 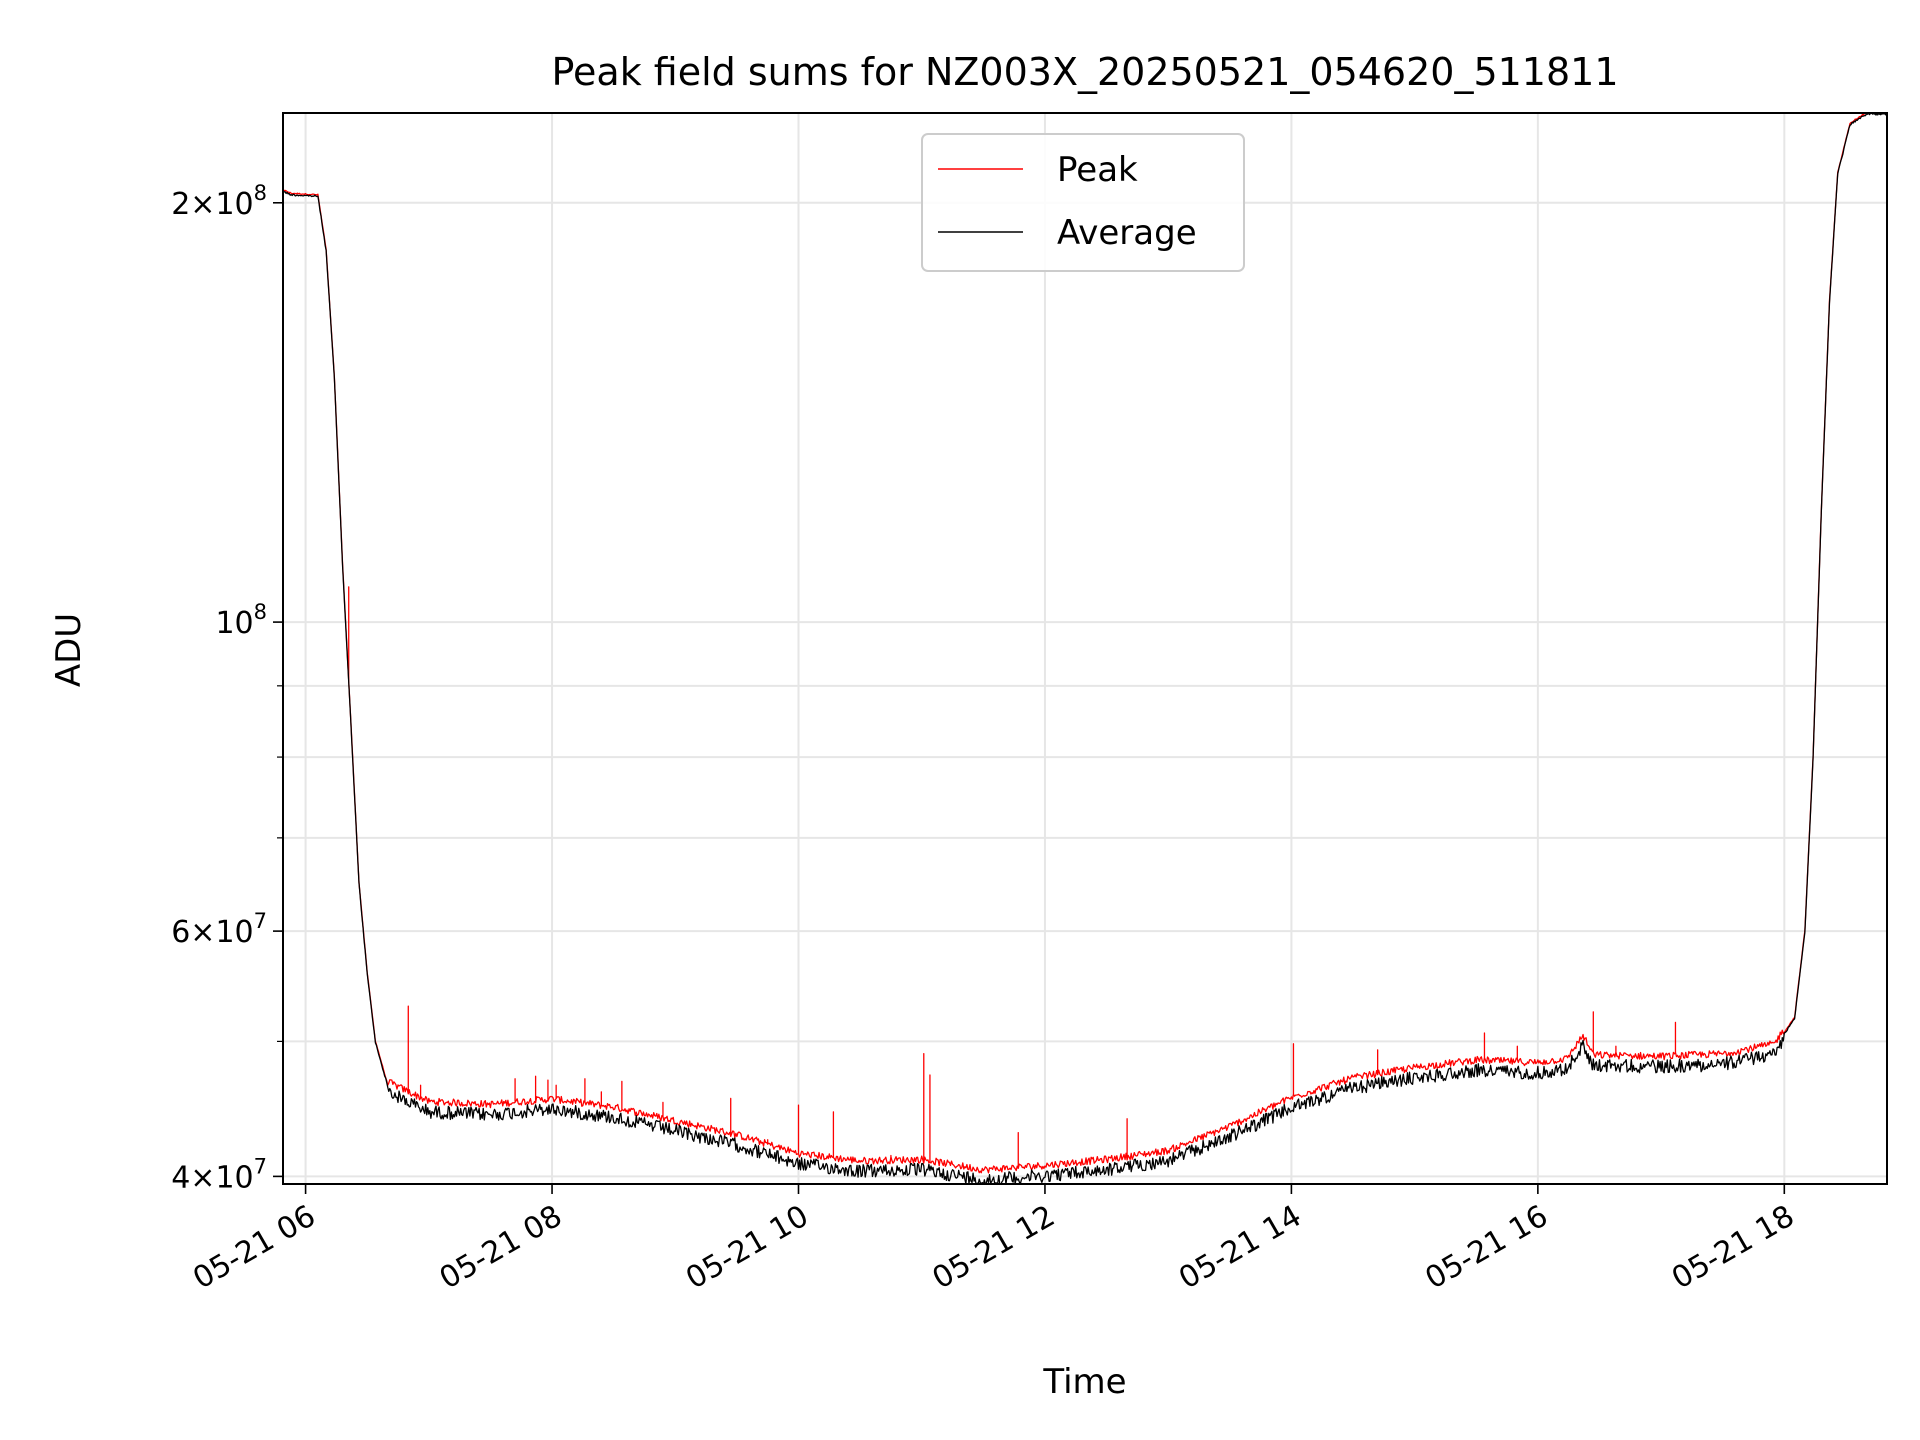 I want to click on x-tick-label: 05-21 14, so click(x=1240, y=1248).